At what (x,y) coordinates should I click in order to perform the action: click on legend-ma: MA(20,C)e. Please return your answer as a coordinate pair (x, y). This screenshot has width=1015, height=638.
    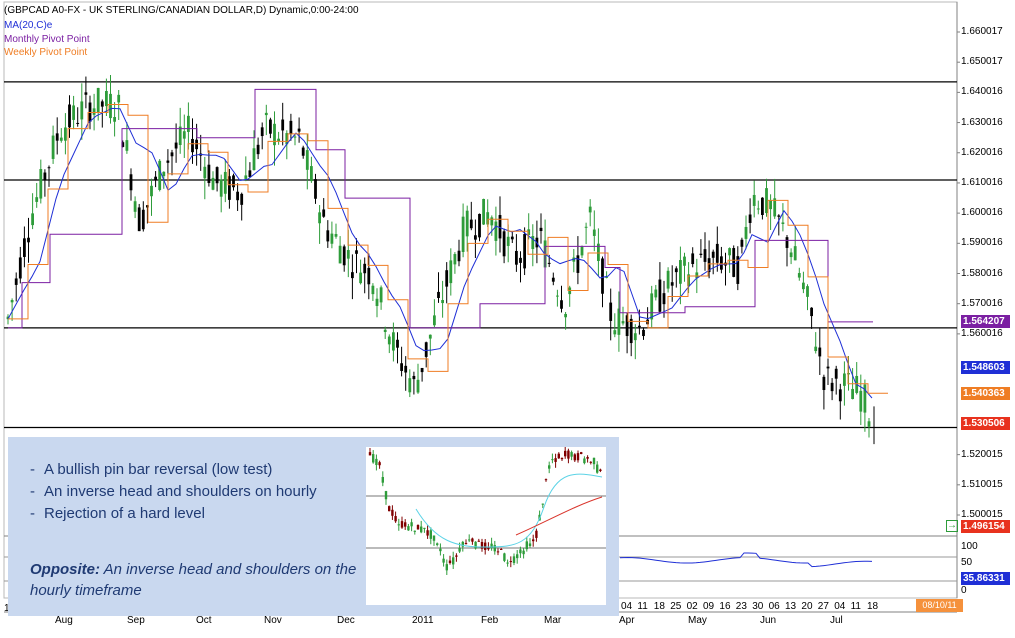
    Looking at the image, I should click on (28, 25).